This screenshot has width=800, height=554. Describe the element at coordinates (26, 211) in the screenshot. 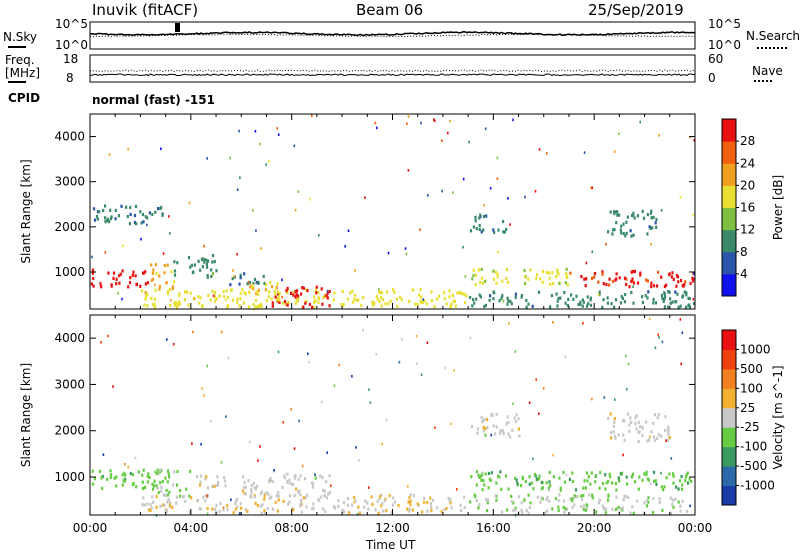

I see `y-axis-label: Slant Range [km]` at that location.